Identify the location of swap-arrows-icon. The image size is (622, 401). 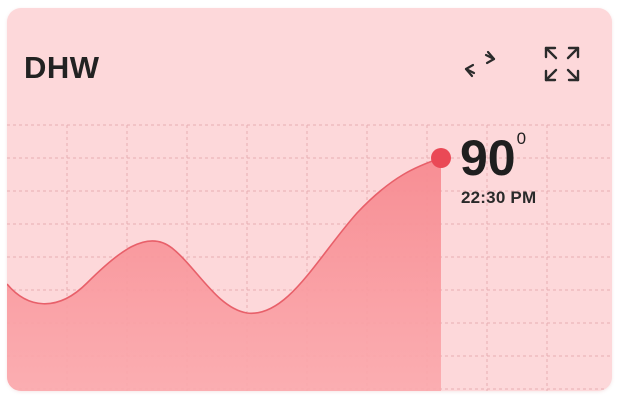
(480, 64).